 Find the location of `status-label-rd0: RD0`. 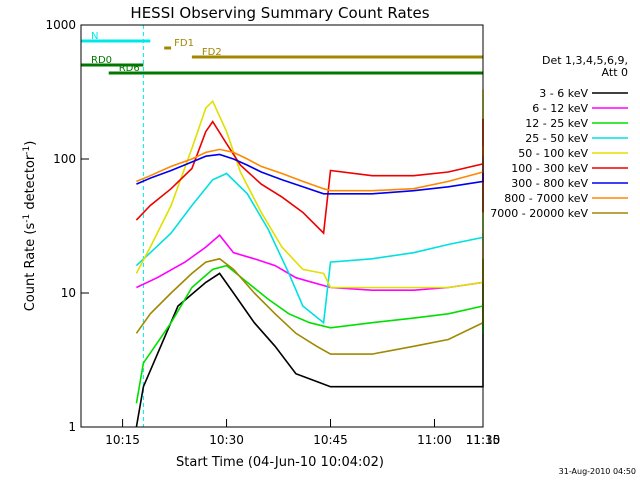

status-label-rd0: RD0 is located at coordinates (101, 60).